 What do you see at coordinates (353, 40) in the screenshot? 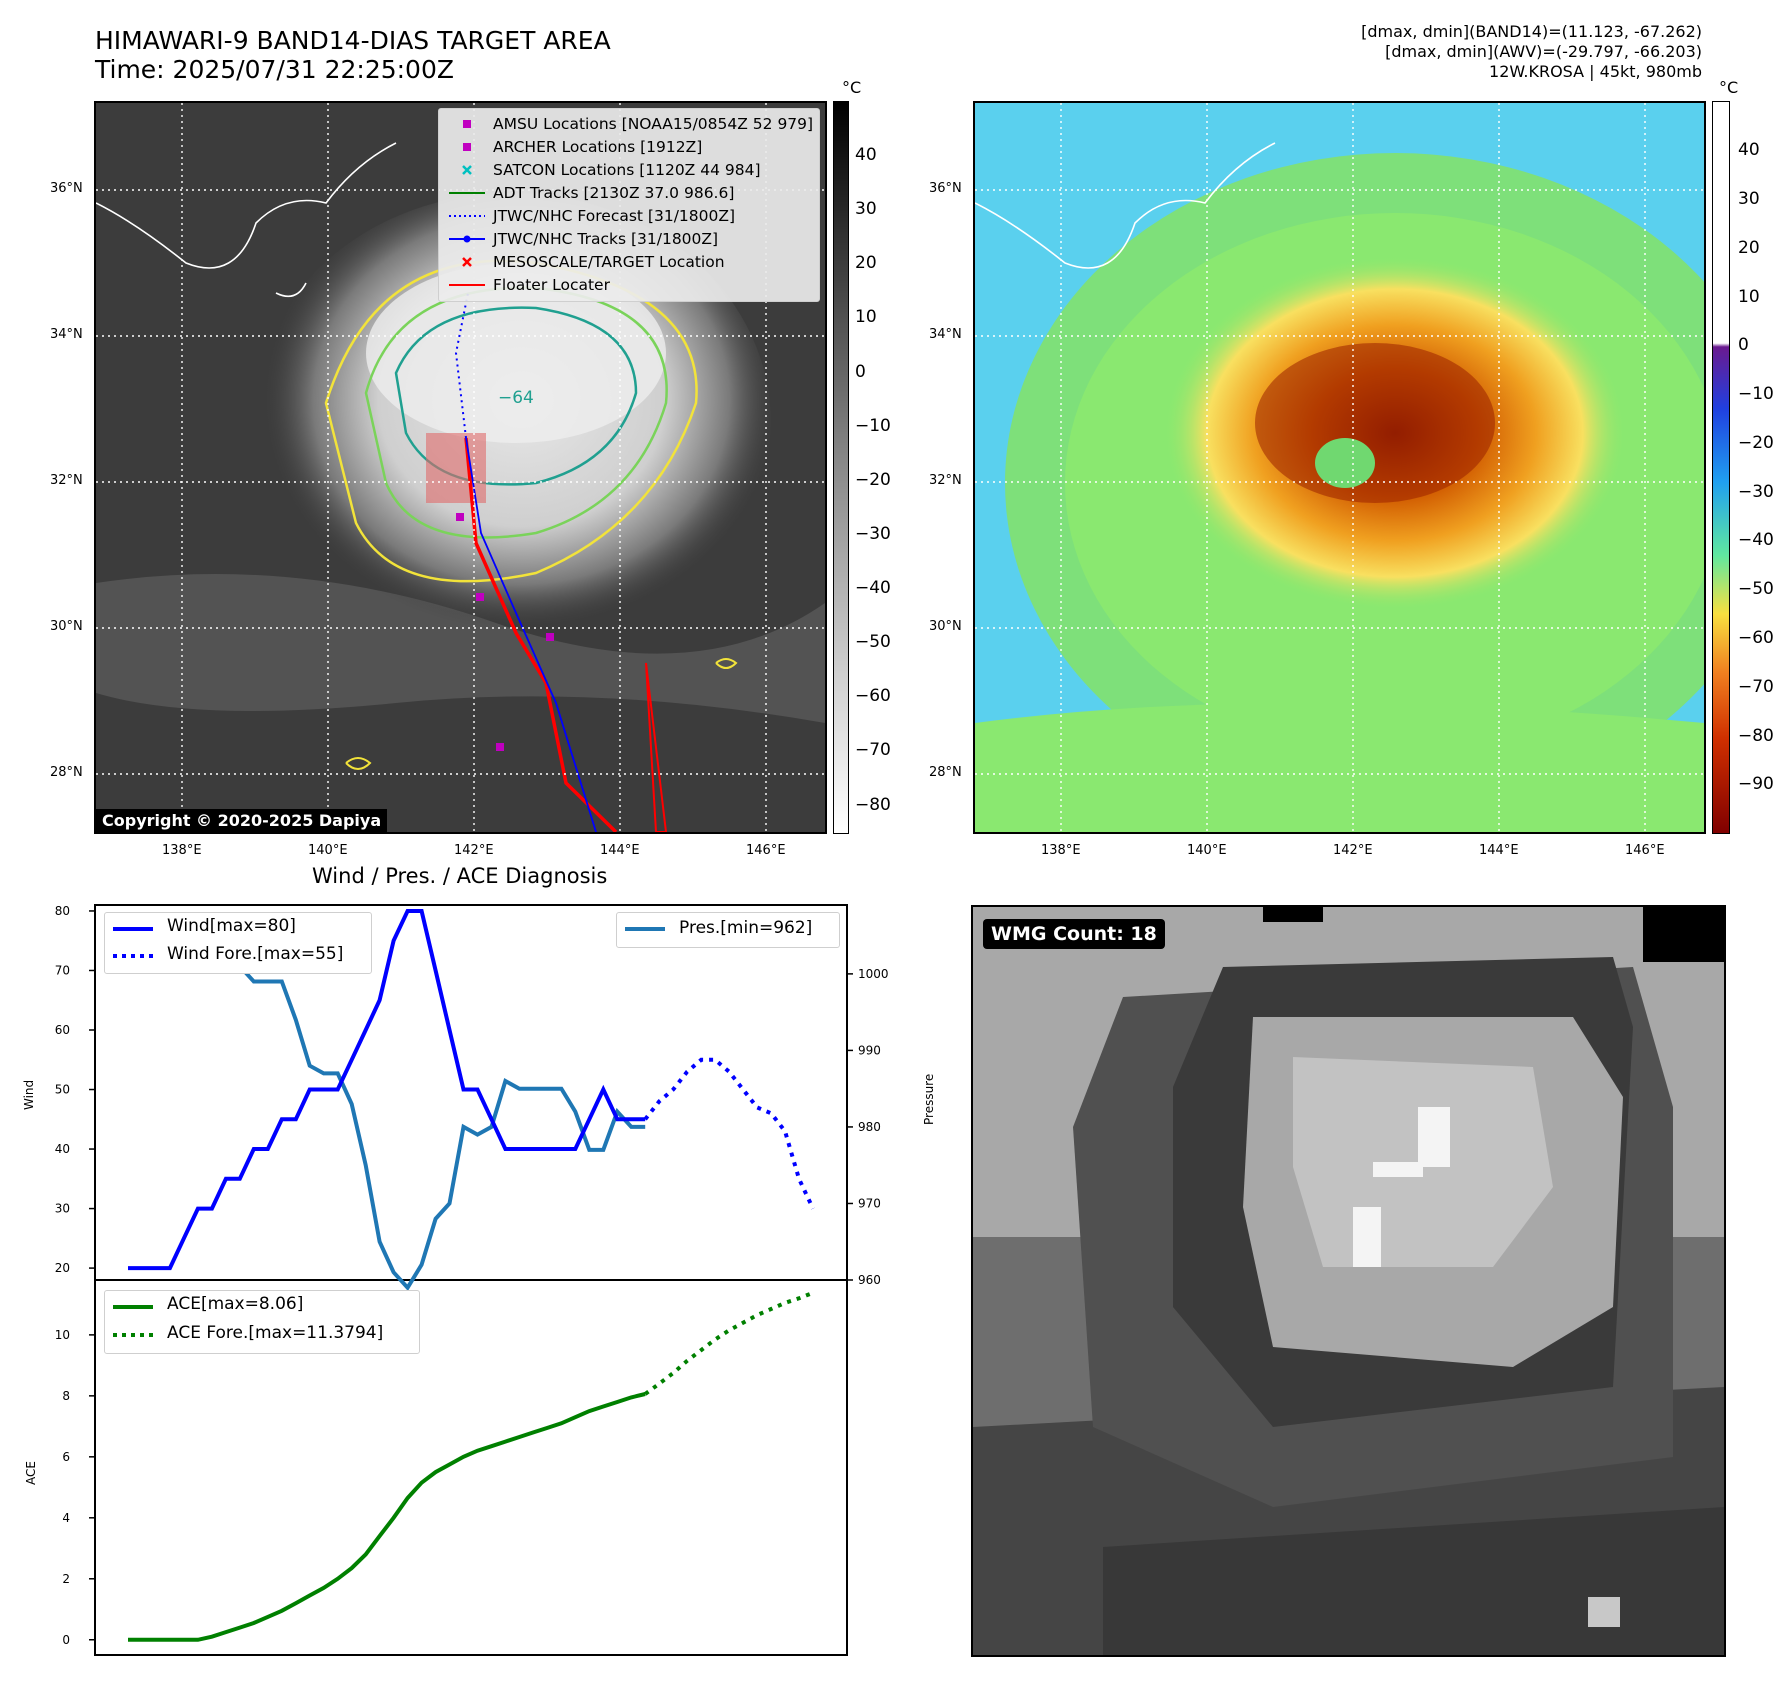
I see `title-line-1: HIMAWARI-9 BAND14-DIAS TARGET AREA` at bounding box center [353, 40].